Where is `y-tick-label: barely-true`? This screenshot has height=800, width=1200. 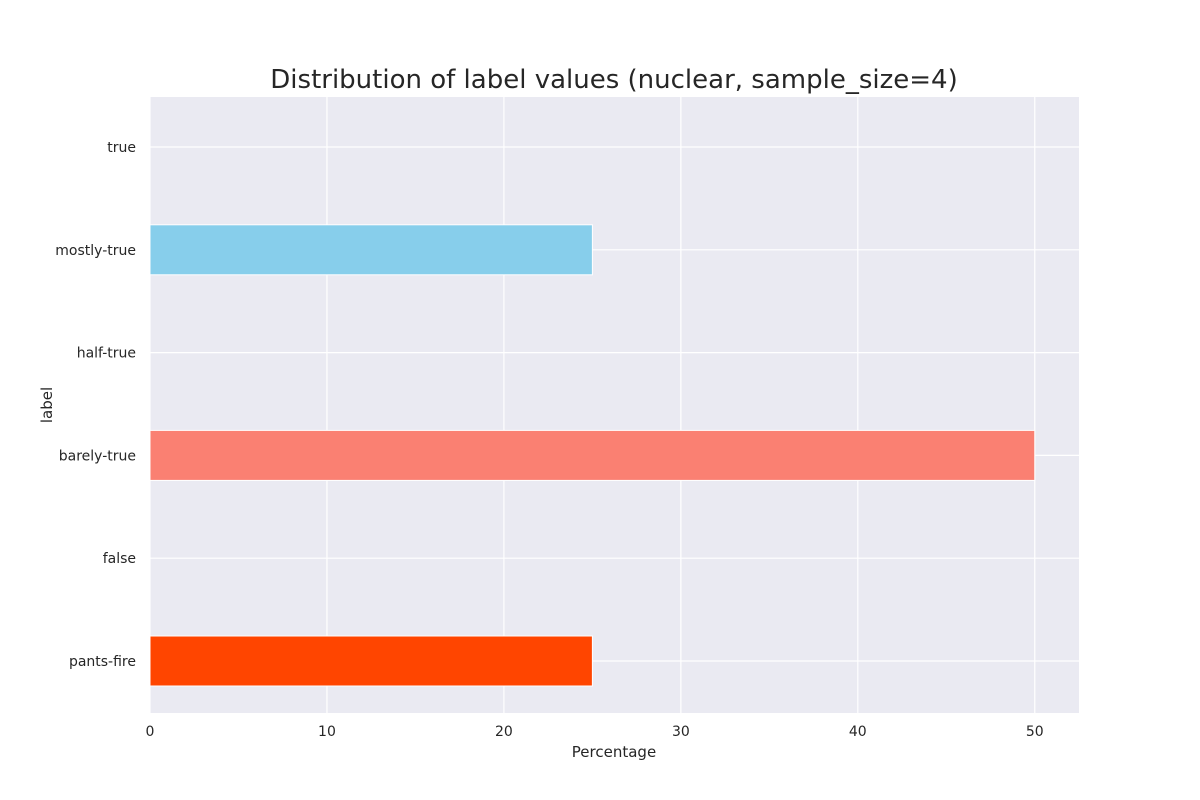 y-tick-label: barely-true is located at coordinates (97, 456).